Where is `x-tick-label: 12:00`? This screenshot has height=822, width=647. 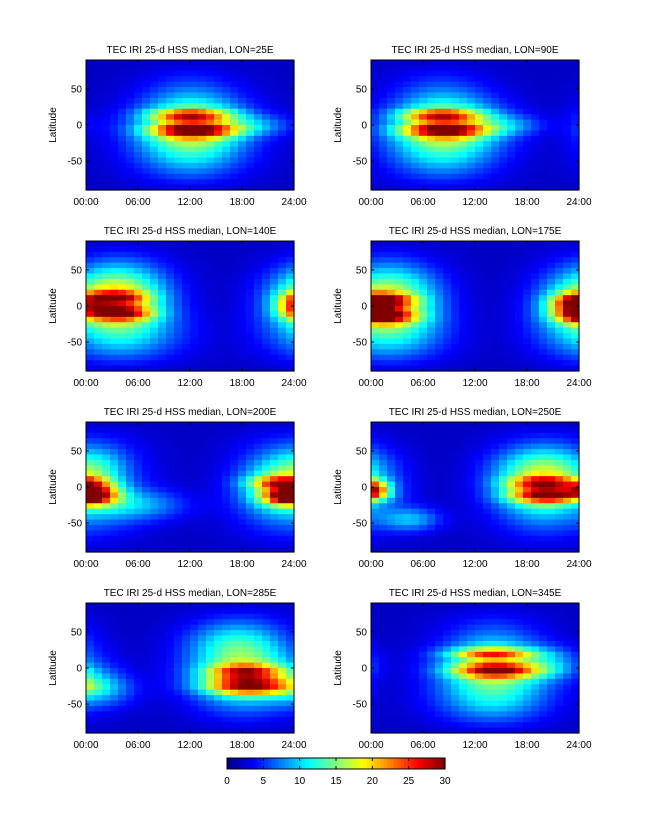 x-tick-label: 12:00 is located at coordinates (474, 564).